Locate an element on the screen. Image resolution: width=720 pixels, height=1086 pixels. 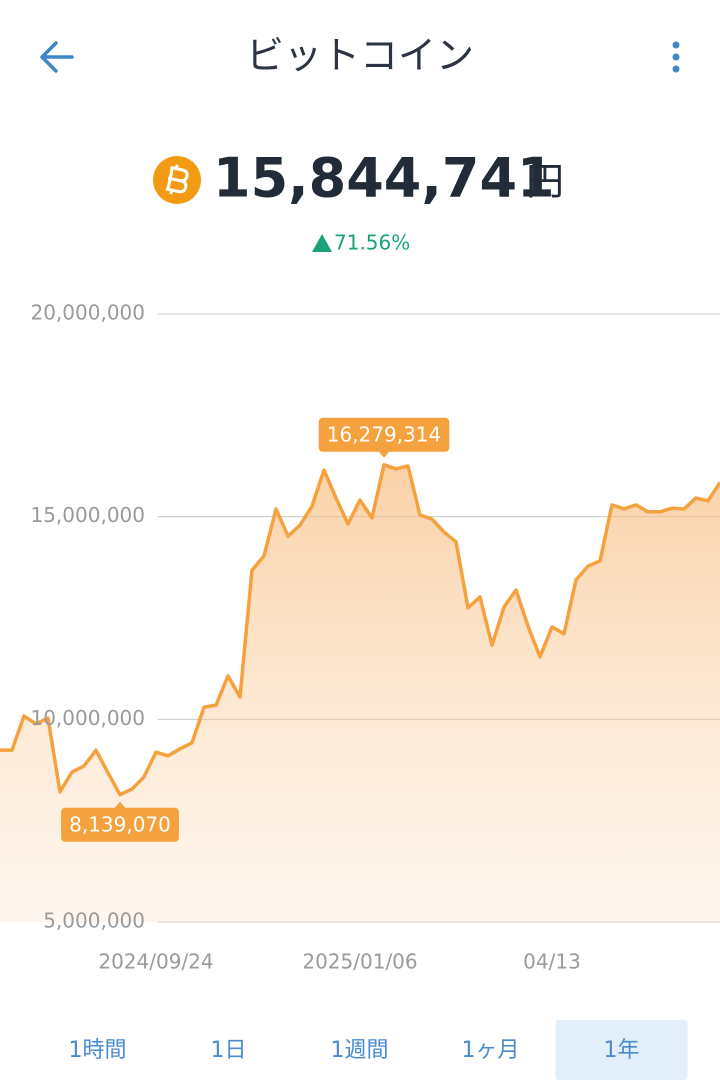
range-tab: 1年 is located at coordinates (622, 1050).